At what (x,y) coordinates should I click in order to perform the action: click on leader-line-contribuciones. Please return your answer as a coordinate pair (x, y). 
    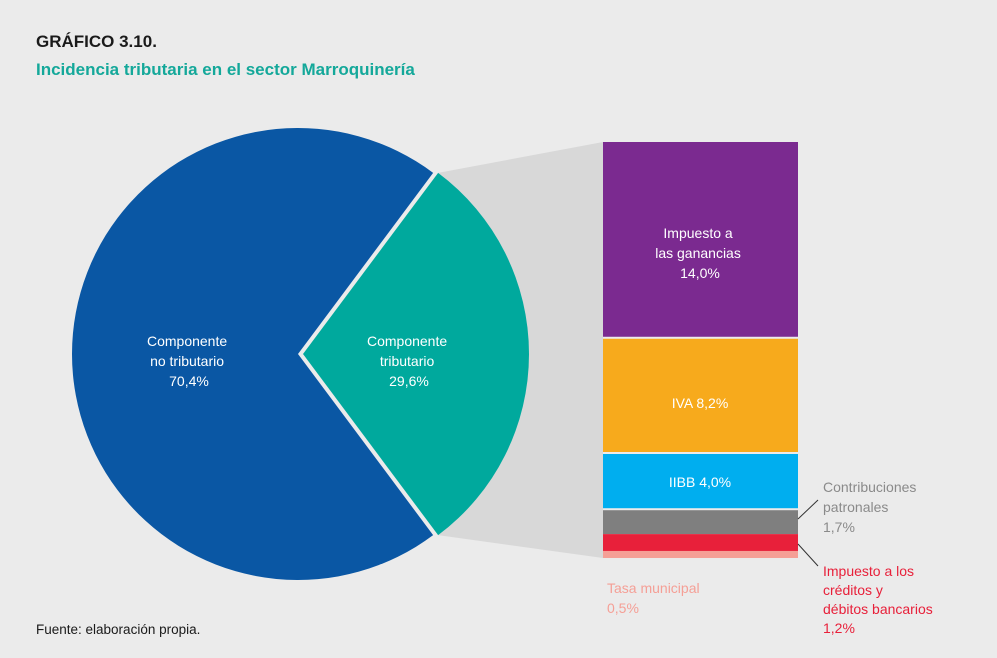
    Looking at the image, I should click on (808, 509).